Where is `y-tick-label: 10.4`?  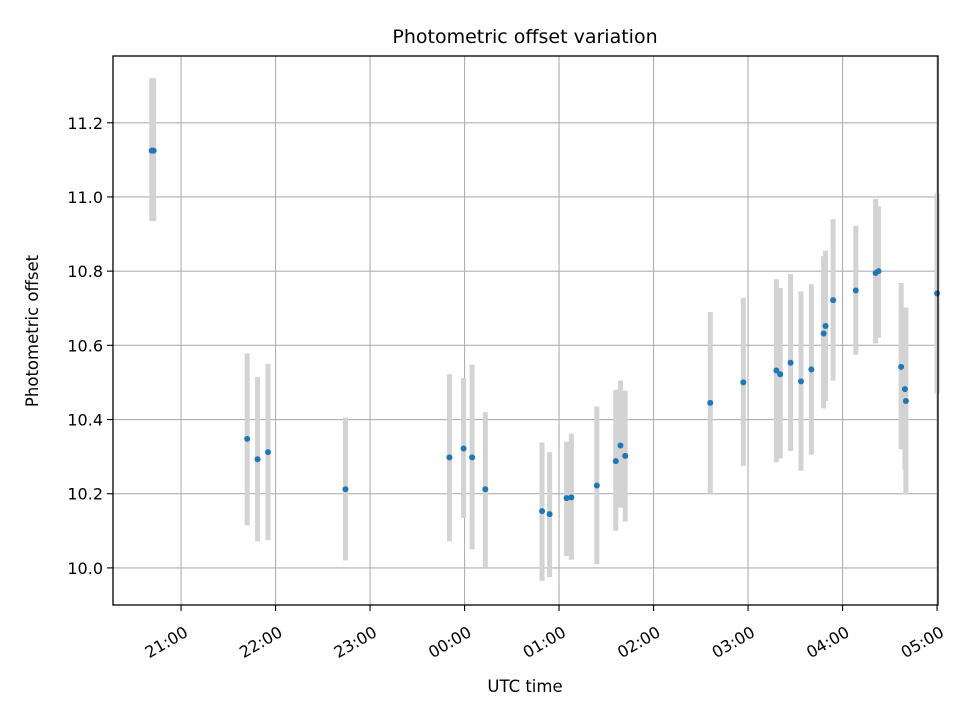
y-tick-label: 10.4 is located at coordinates (85, 420).